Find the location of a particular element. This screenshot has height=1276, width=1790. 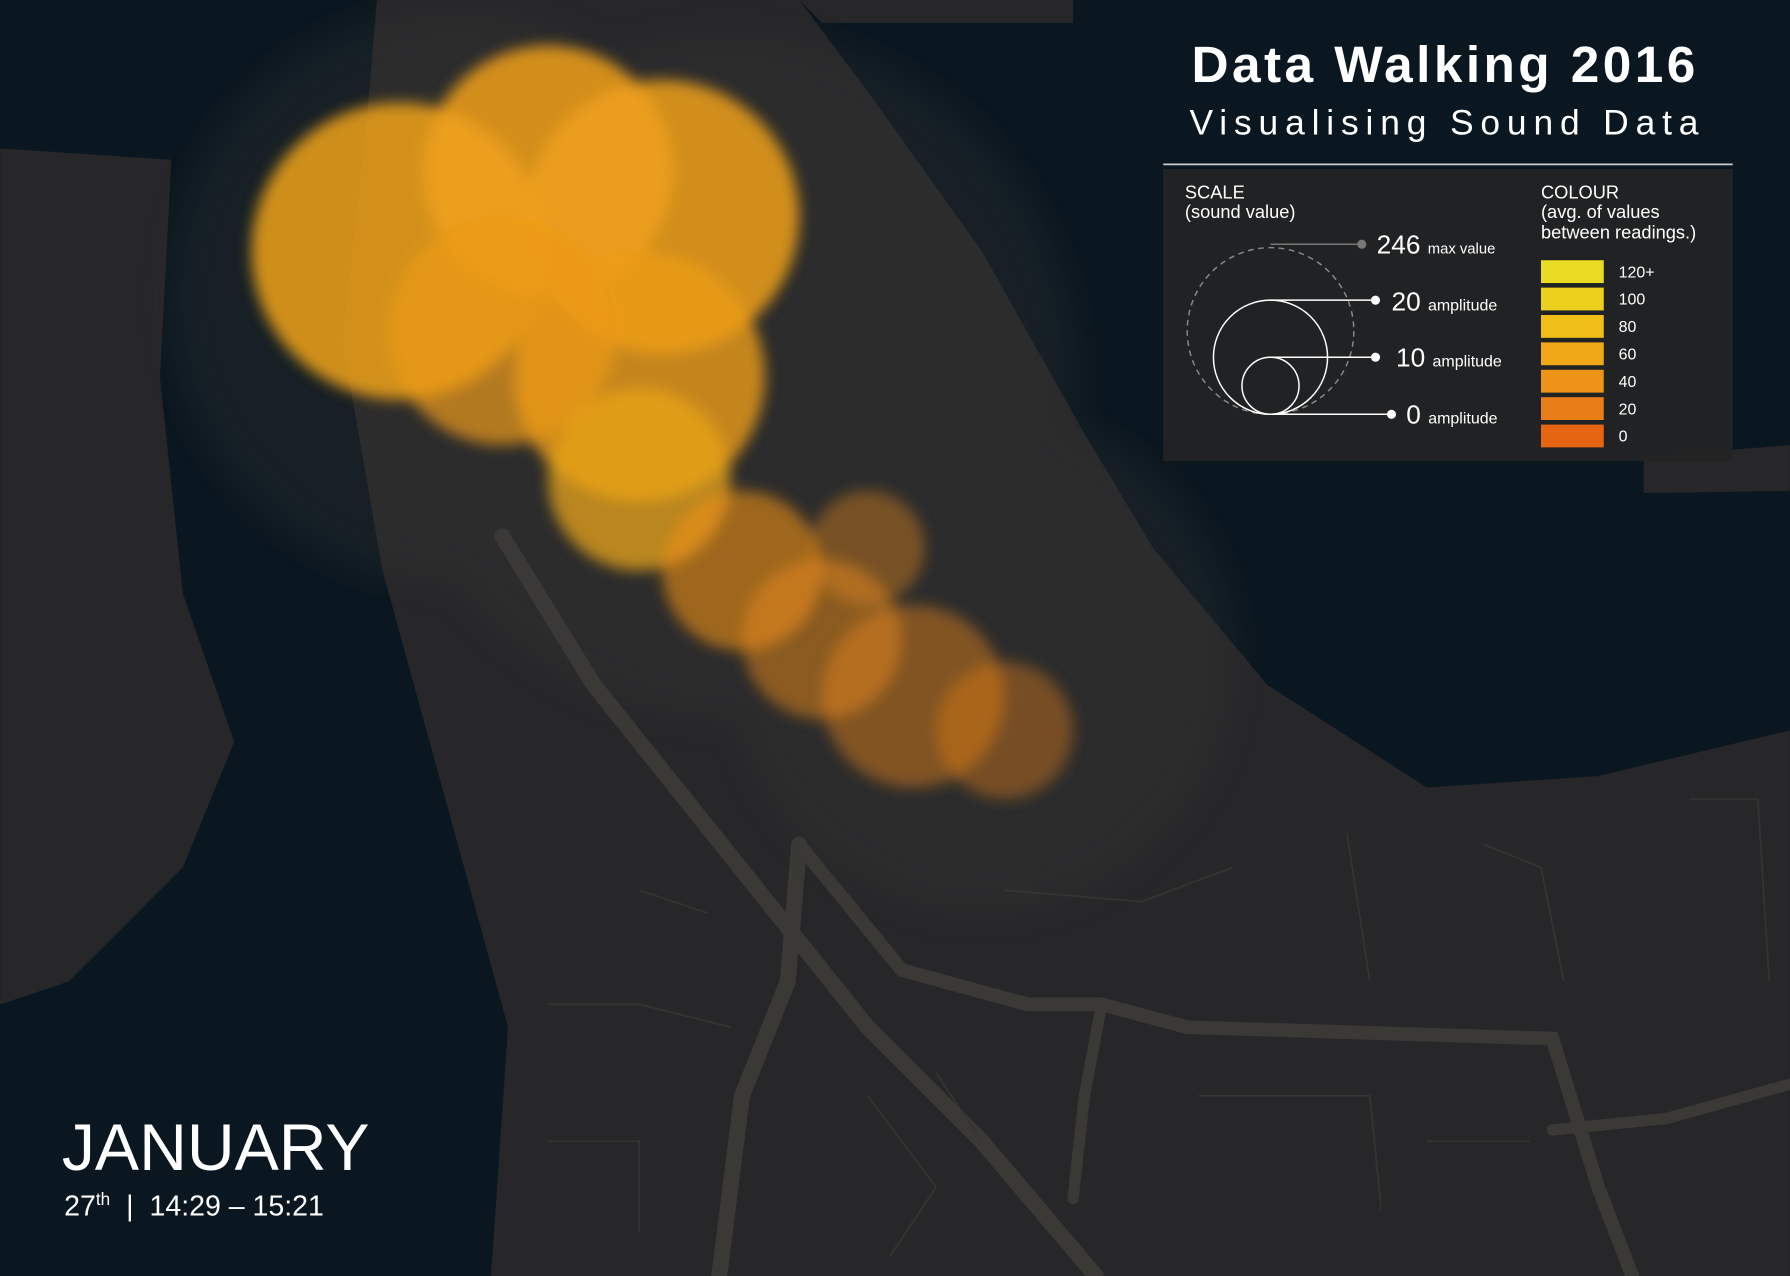

month: JANUARY is located at coordinates (216, 1148).